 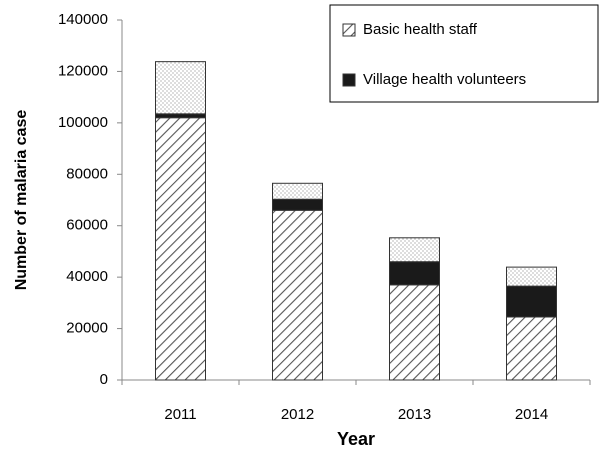 I want to click on y-tick-label: 140000, so click(x=83, y=19).